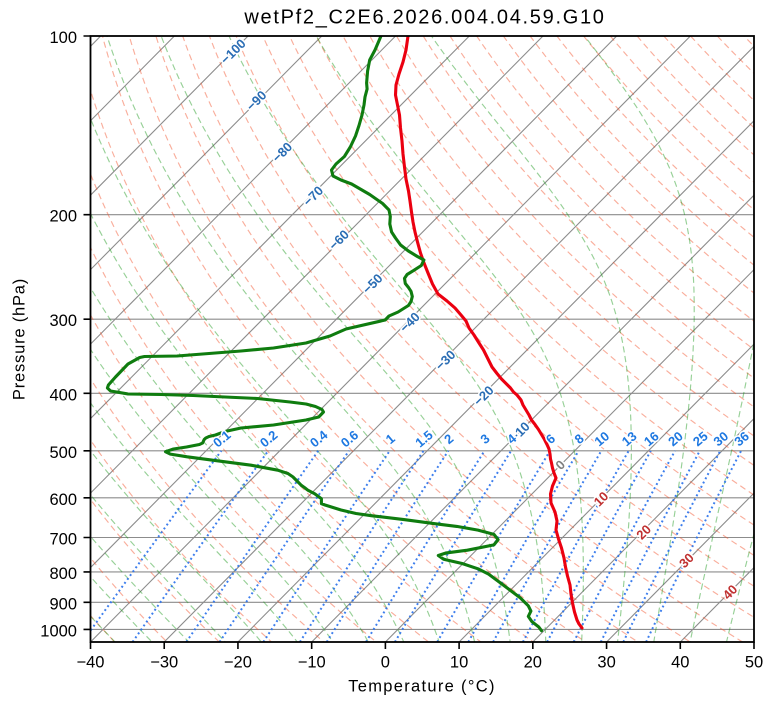 The width and height of the screenshot is (775, 713). Describe the element at coordinates (238, 663) in the screenshot. I see `svg-text: −20` at that location.